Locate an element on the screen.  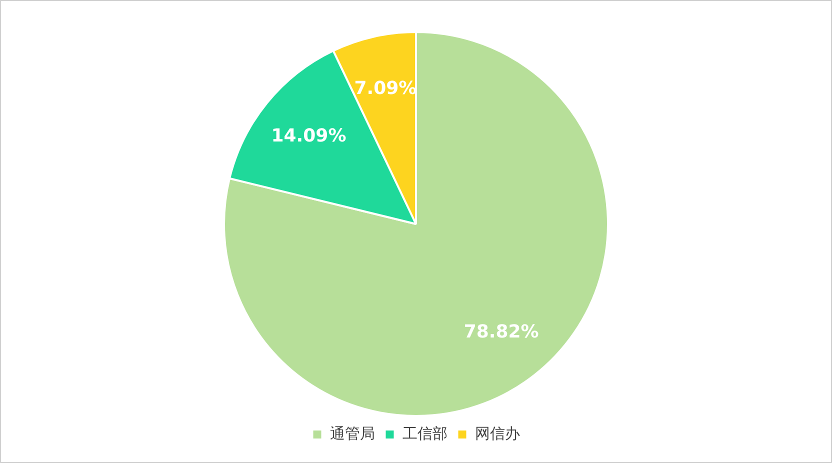
data-label: 7.09% is located at coordinates (385, 88).